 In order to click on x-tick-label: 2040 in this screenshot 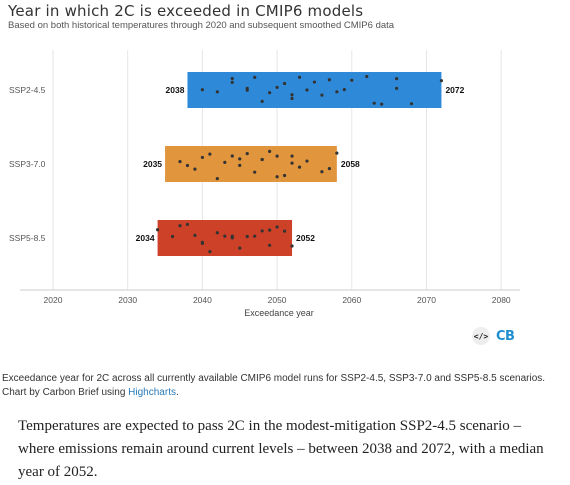, I will do `click(202, 300)`.